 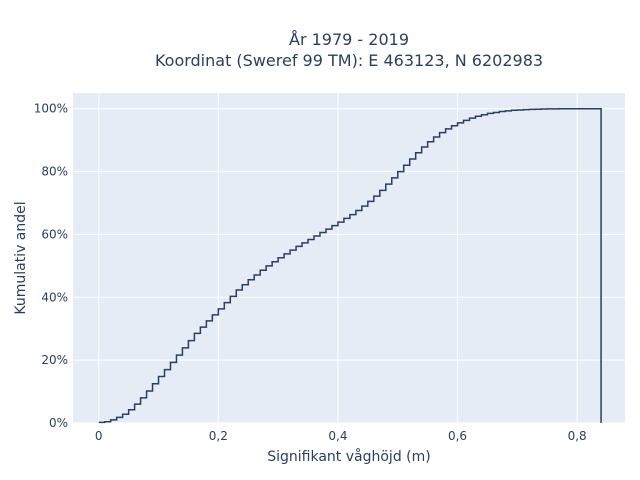 I want to click on x-axis-ticks: 0 0,2 0,4 0,6 0,8, so click(x=341, y=436).